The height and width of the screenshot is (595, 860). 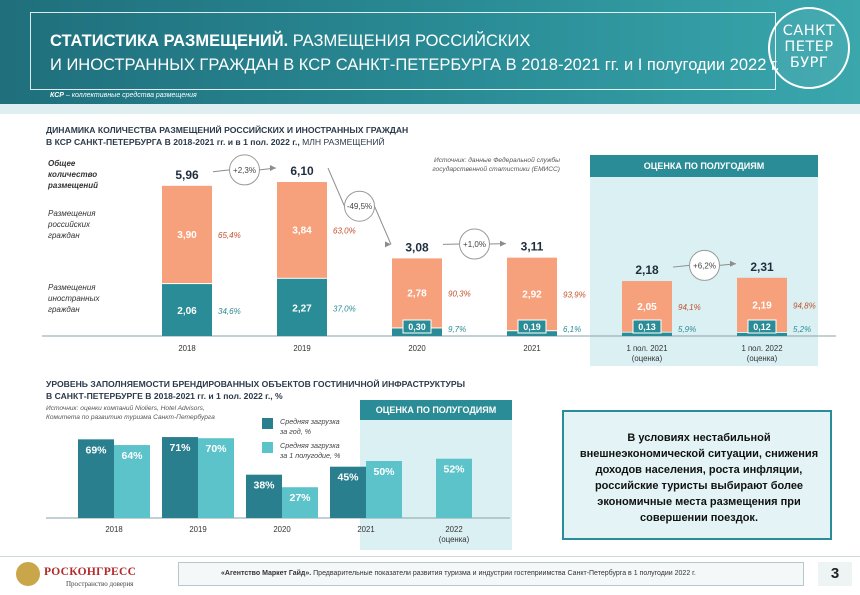 What do you see at coordinates (264, 486) in the screenshot?
I see `year-value-label-2: 38%` at bounding box center [264, 486].